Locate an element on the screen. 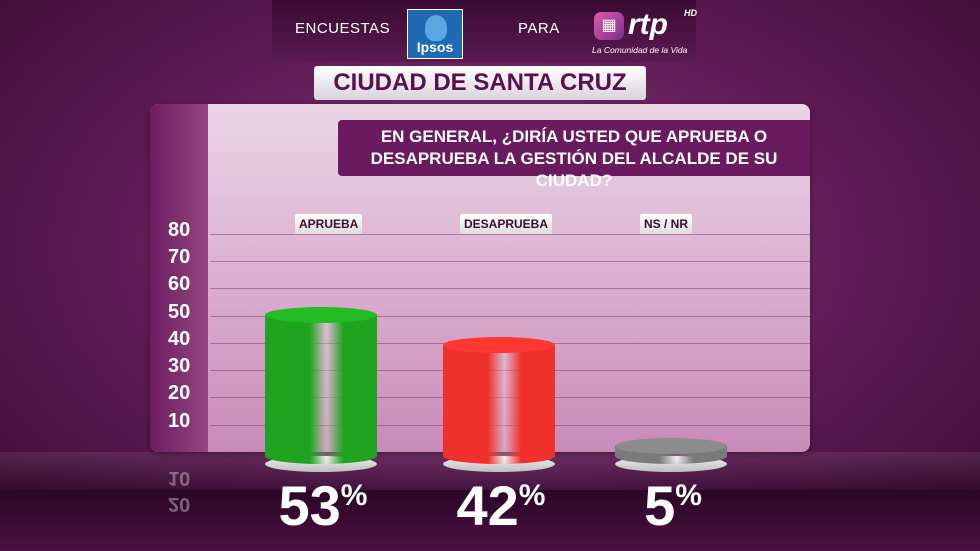 Image resolution: width=980 pixels, height=551 pixels. question-line-1: EN GENERAL, ¿DIRÍA USTED QUE APRUEBA O is located at coordinates (574, 136).